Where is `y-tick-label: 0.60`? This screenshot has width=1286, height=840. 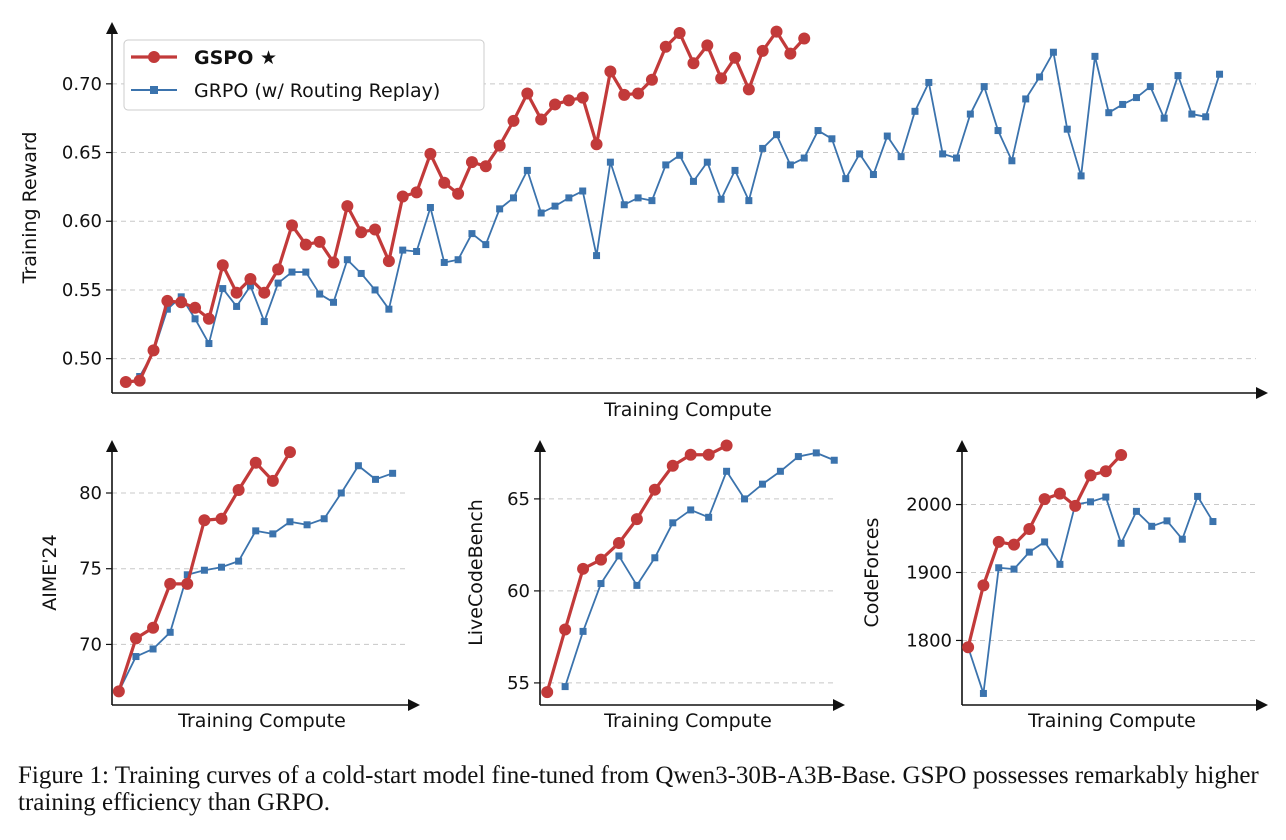 y-tick-label: 0.60 is located at coordinates (82, 221).